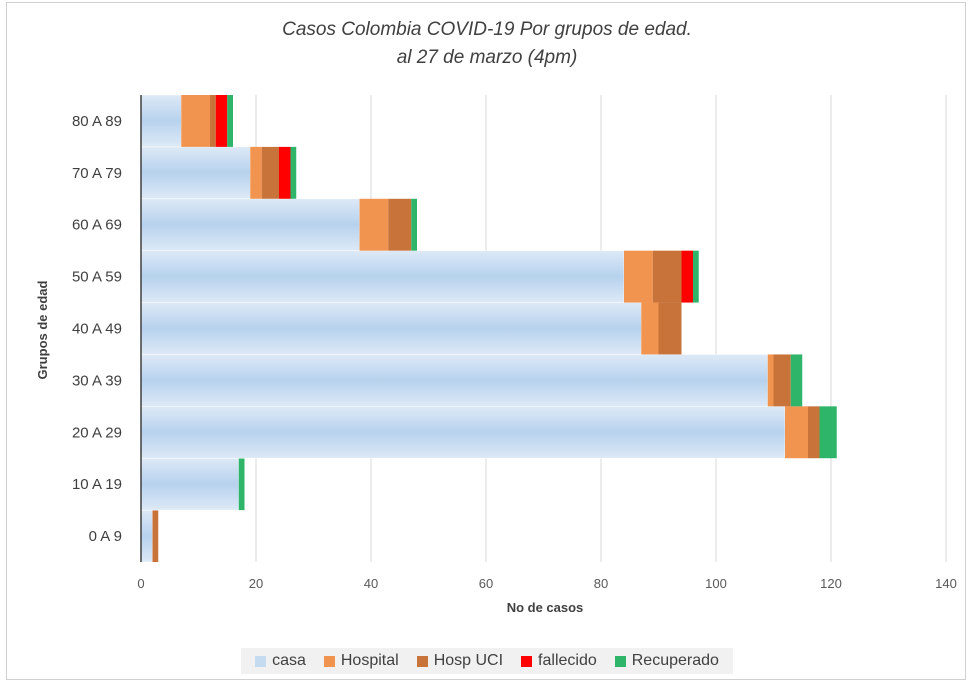 Image resolution: width=974 pixels, height=686 pixels. I want to click on legend-item: Recuperado, so click(666, 661).